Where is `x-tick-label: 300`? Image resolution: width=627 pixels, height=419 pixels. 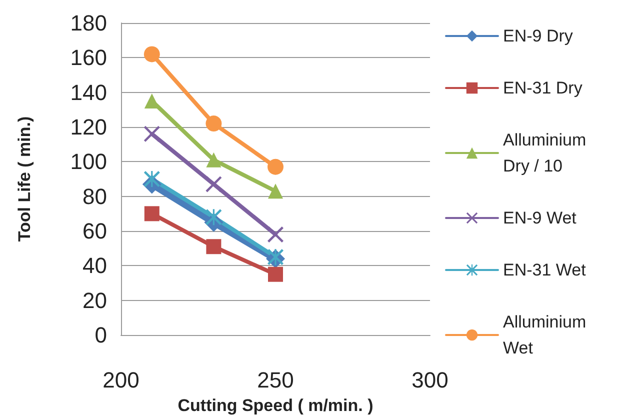 x-tick-label: 300 is located at coordinates (430, 380).